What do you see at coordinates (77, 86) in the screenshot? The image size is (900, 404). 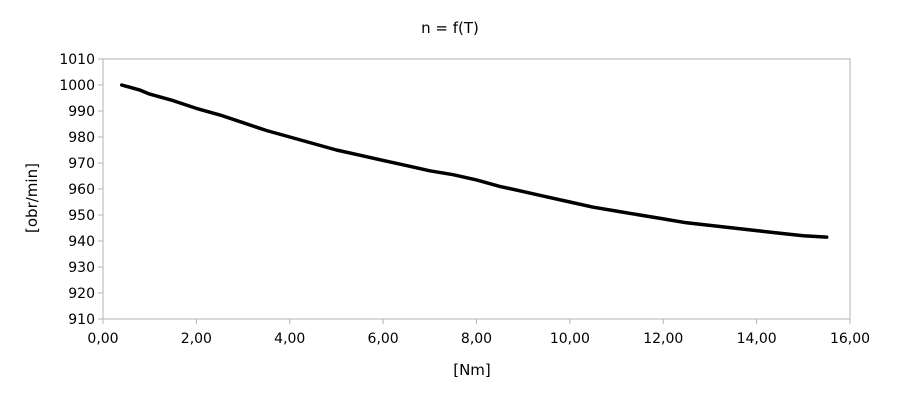 I see `y-tick-label: 1000` at bounding box center [77, 86].